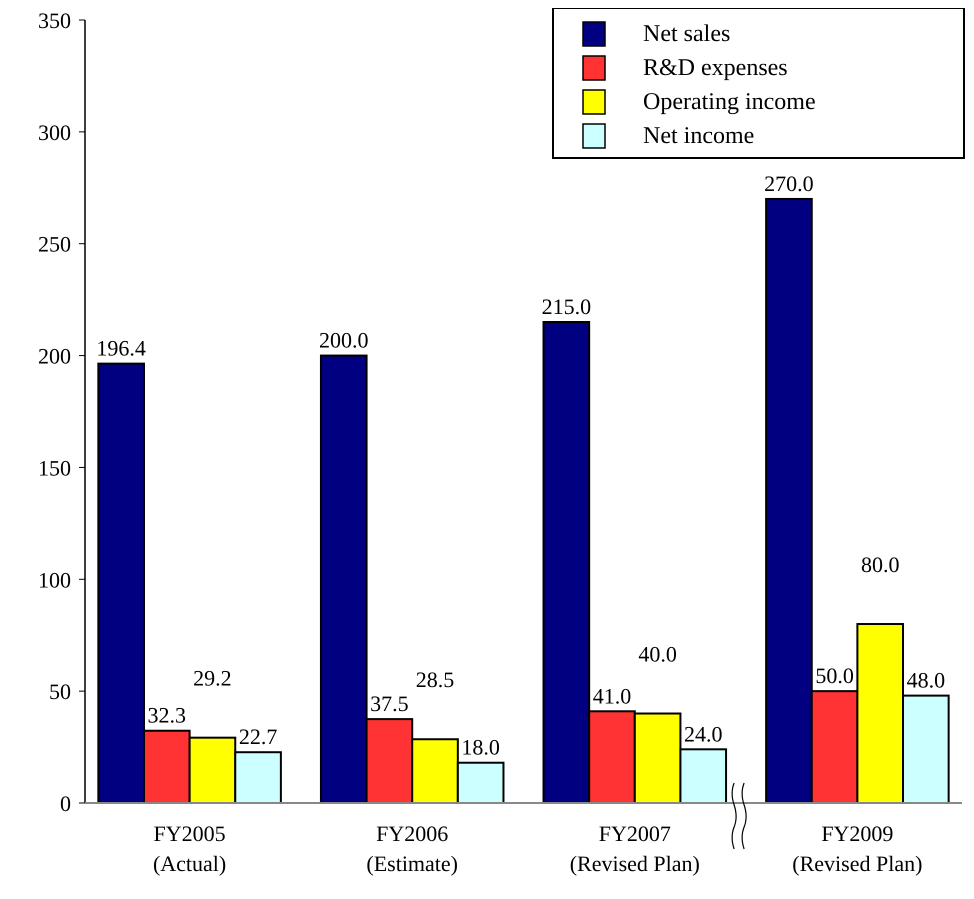 The width and height of the screenshot is (974, 899). I want to click on data-label: 37.5, so click(389, 703).